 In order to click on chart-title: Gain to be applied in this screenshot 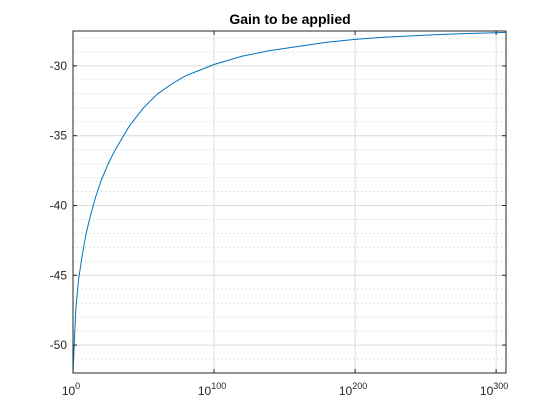, I will do `click(289, 19)`.